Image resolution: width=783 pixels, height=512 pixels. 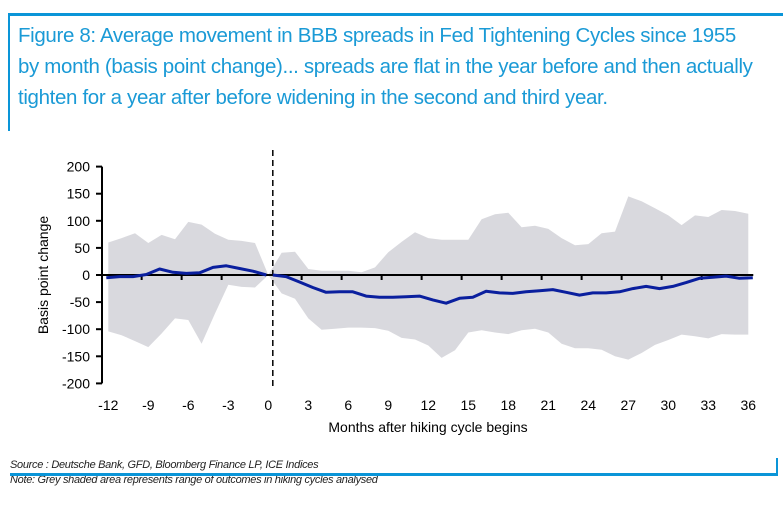 What do you see at coordinates (186, 272) in the screenshot?
I see `mean-line-before` at bounding box center [186, 272].